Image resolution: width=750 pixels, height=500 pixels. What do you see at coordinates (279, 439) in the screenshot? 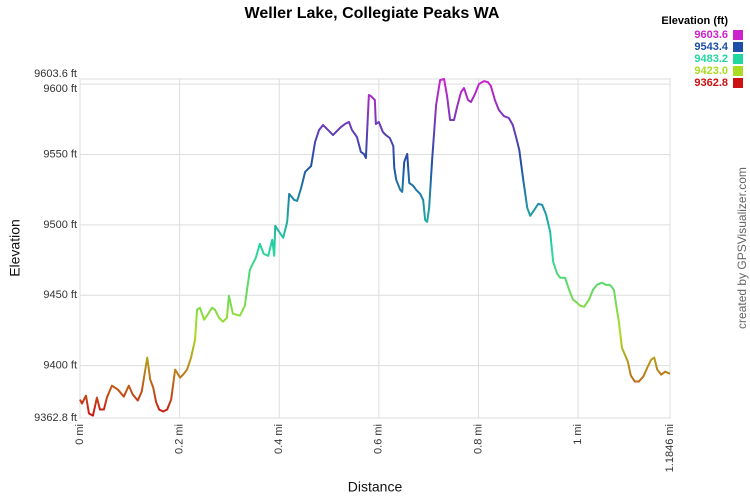
I see `x-tick-label: 0.4 mi` at bounding box center [279, 439].